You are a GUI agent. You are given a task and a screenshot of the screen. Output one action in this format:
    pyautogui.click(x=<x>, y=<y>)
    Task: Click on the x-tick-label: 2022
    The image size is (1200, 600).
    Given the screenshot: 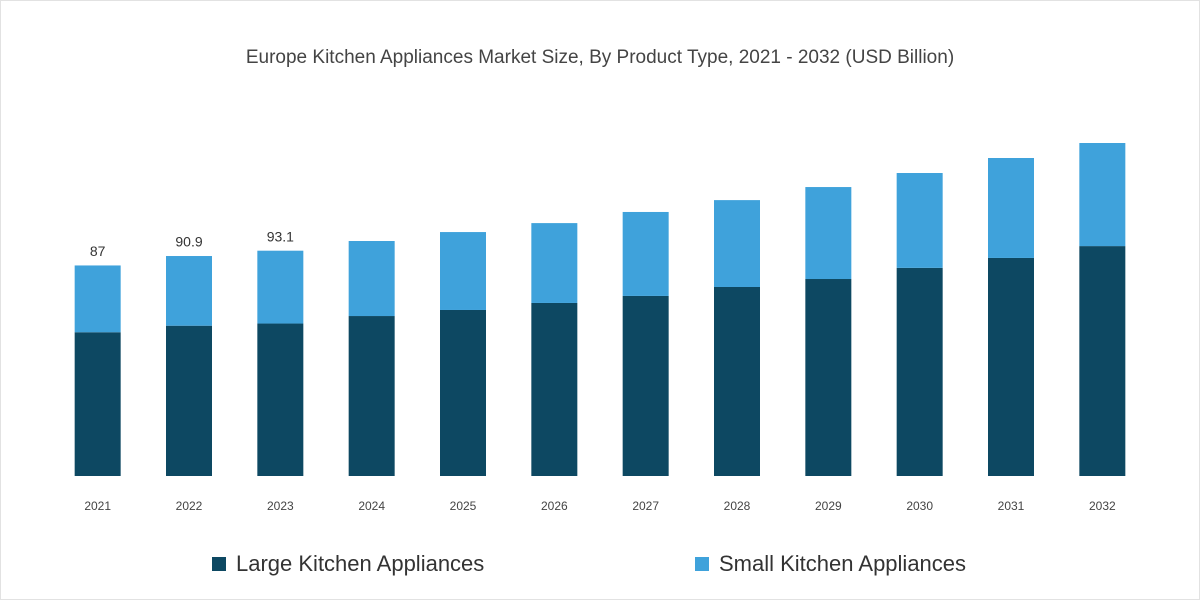 What is the action you would take?
    pyautogui.click(x=189, y=506)
    